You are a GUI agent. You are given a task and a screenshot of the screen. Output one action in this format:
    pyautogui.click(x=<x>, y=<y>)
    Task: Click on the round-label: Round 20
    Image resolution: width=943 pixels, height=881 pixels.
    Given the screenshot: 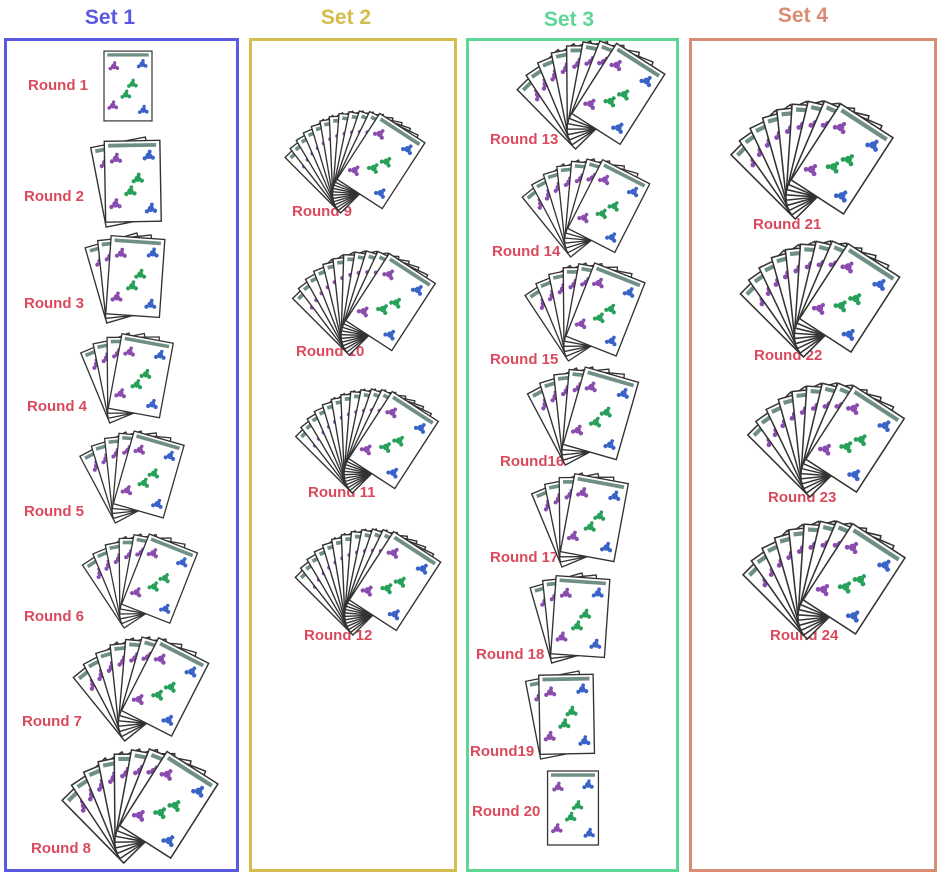 What is the action you would take?
    pyautogui.click(x=506, y=811)
    